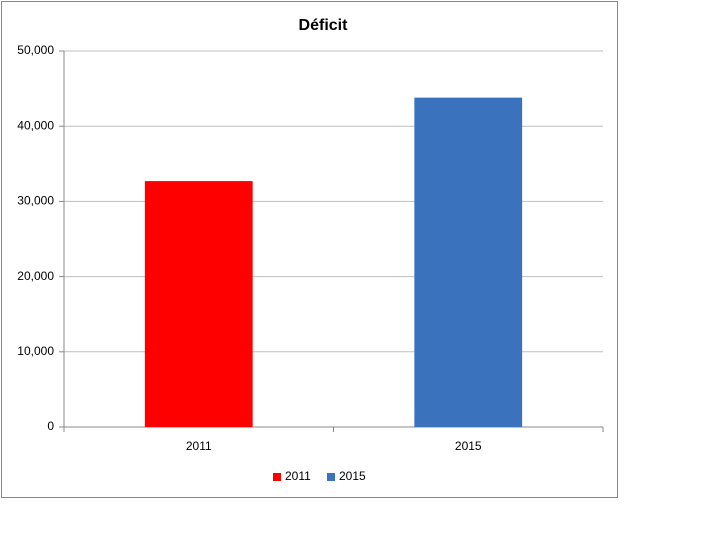 Image resolution: width=720 pixels, height=540 pixels. Describe the element at coordinates (50, 426) in the screenshot. I see `y-tick-label: 0` at that location.